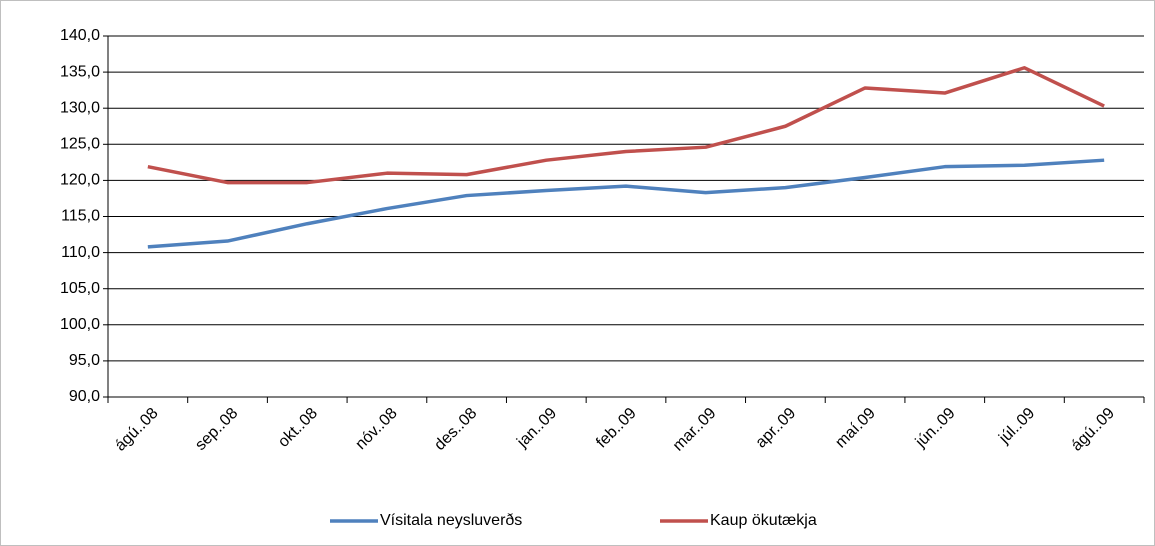  I want to click on y-tick-label: 135,0, so click(80, 71).